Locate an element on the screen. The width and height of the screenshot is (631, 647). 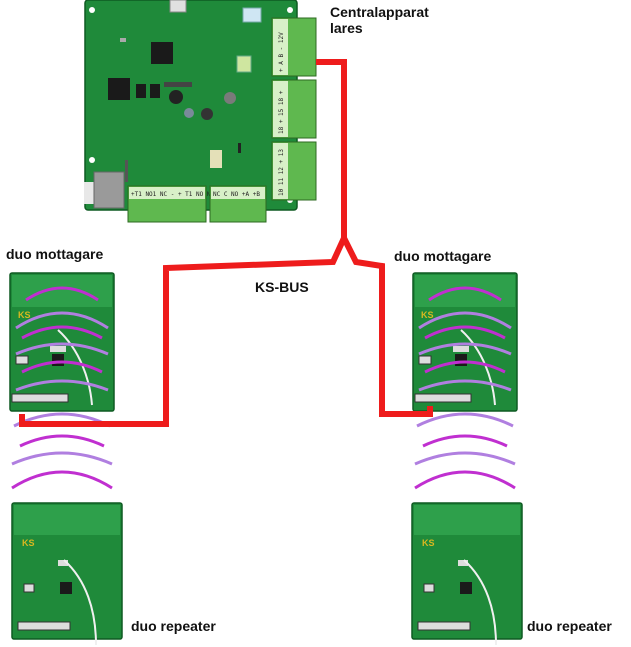
receiver-board-right: KS is located at coordinates (465, 342).